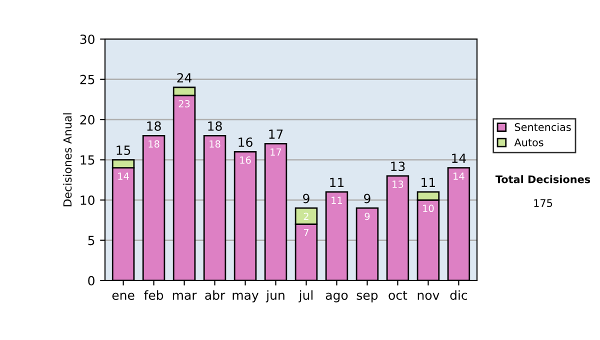  What do you see at coordinates (87, 119) in the screenshot?
I see `y-tick-label: 20` at bounding box center [87, 119].